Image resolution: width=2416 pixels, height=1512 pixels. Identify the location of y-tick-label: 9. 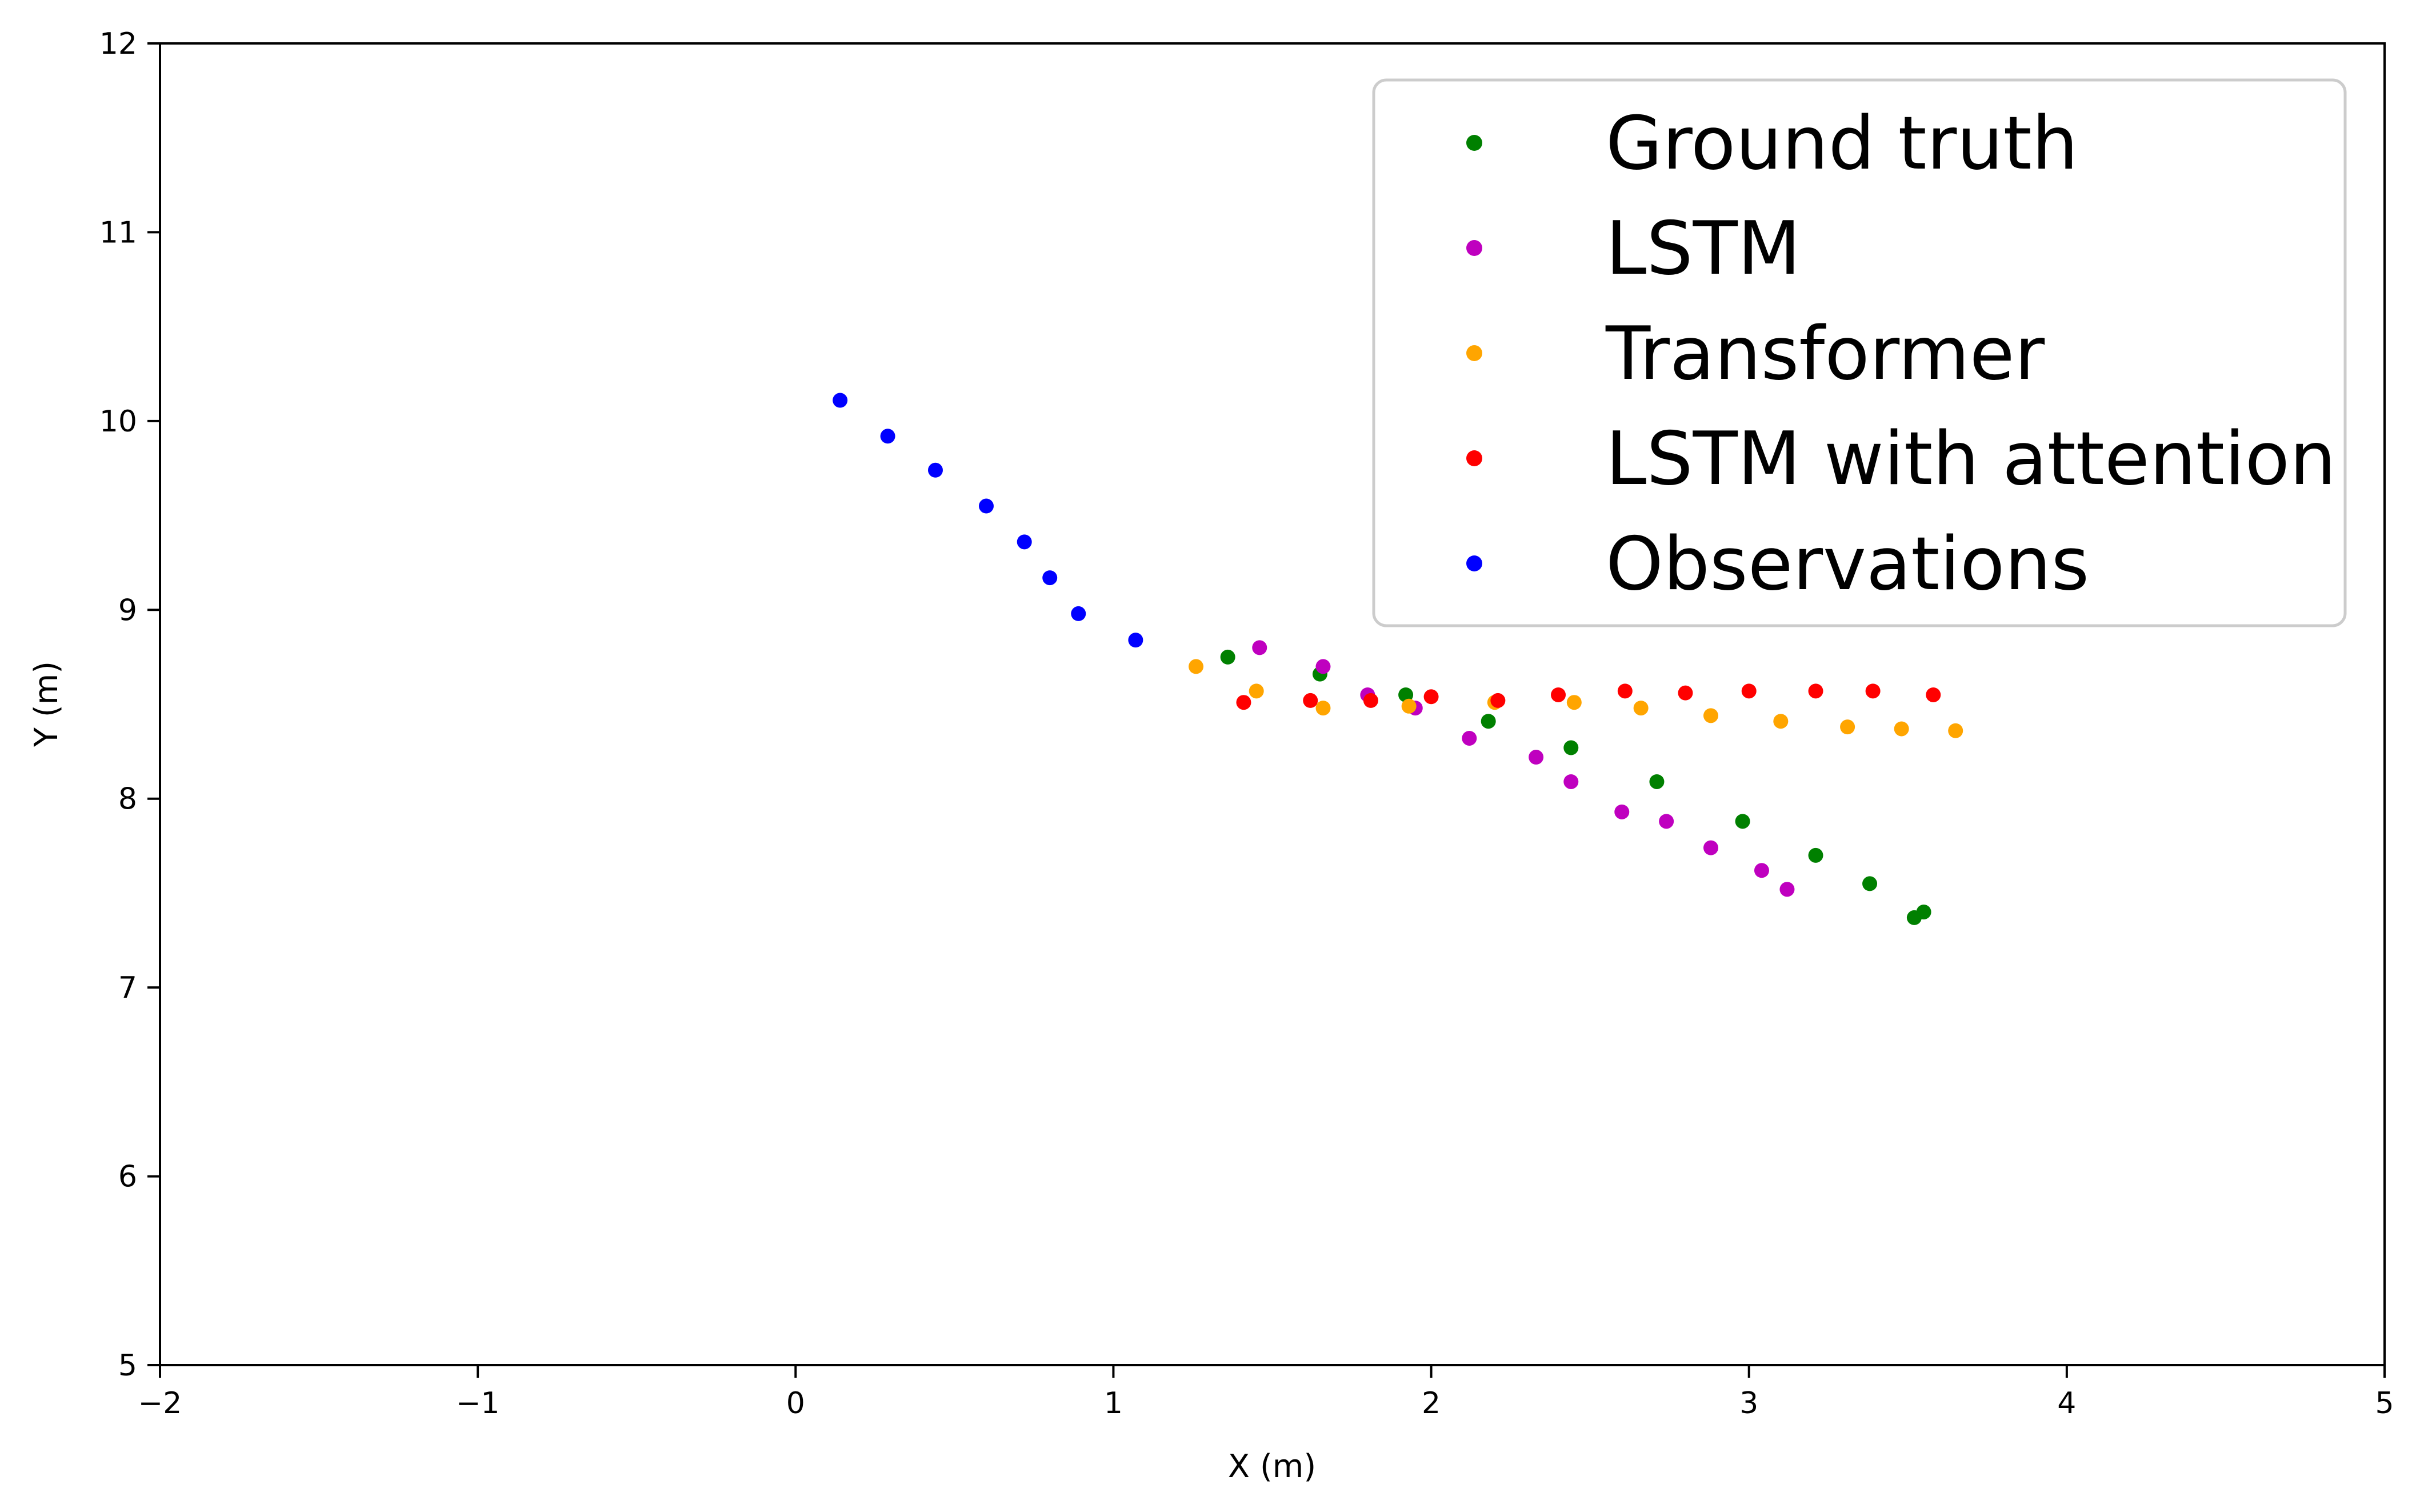
(127, 610).